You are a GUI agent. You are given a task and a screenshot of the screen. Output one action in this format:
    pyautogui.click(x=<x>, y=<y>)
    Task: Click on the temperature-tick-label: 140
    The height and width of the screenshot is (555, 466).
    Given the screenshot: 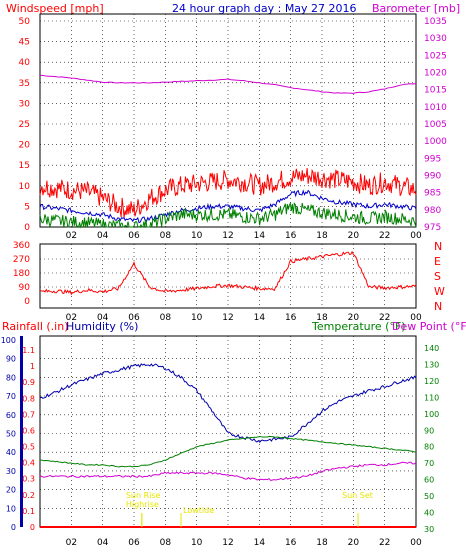 What is the action you would take?
    pyautogui.click(x=431, y=348)
    